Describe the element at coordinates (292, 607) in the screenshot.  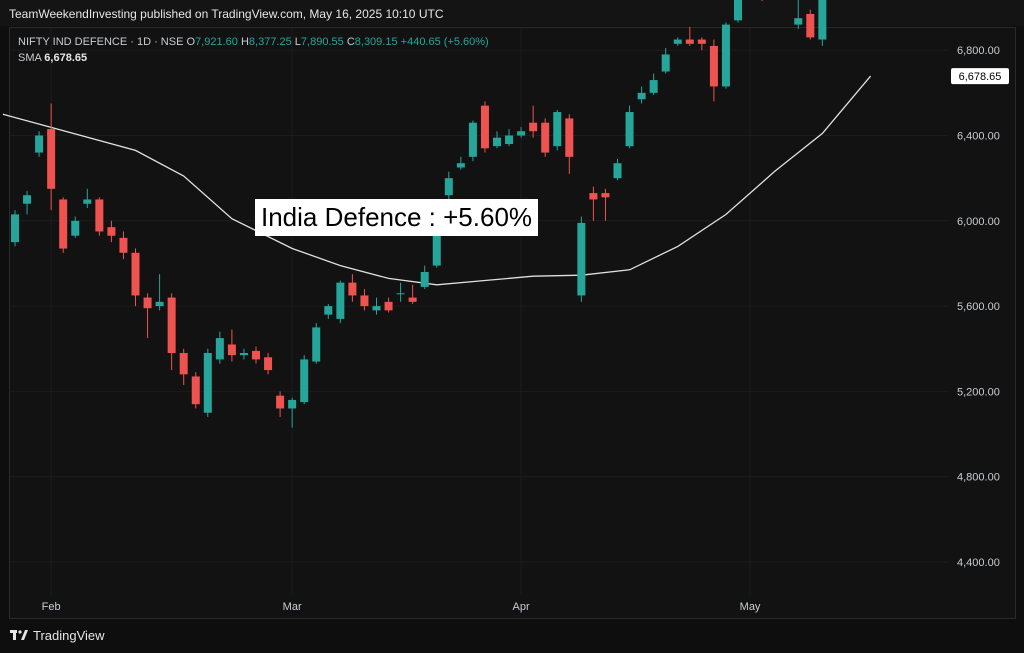
I see `x-tick-label: Mar` at that location.